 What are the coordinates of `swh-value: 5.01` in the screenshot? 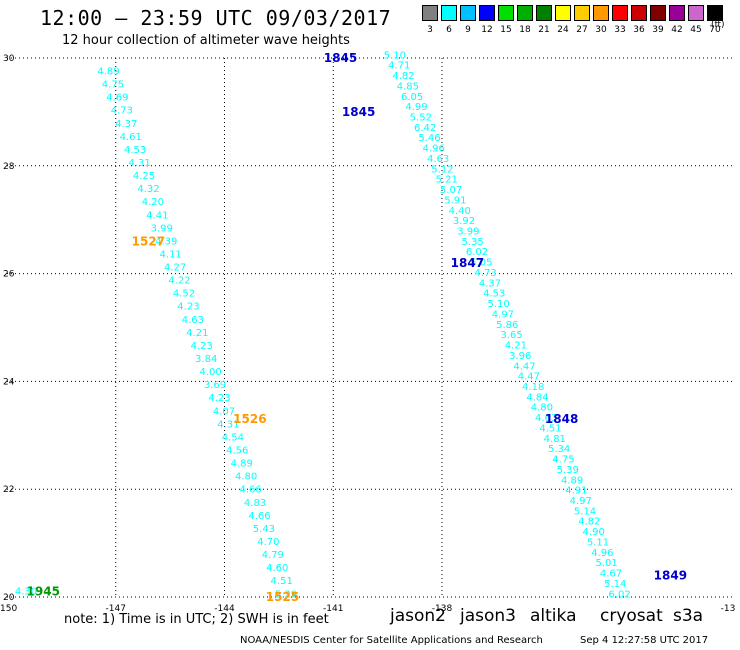 It's located at (607, 563).